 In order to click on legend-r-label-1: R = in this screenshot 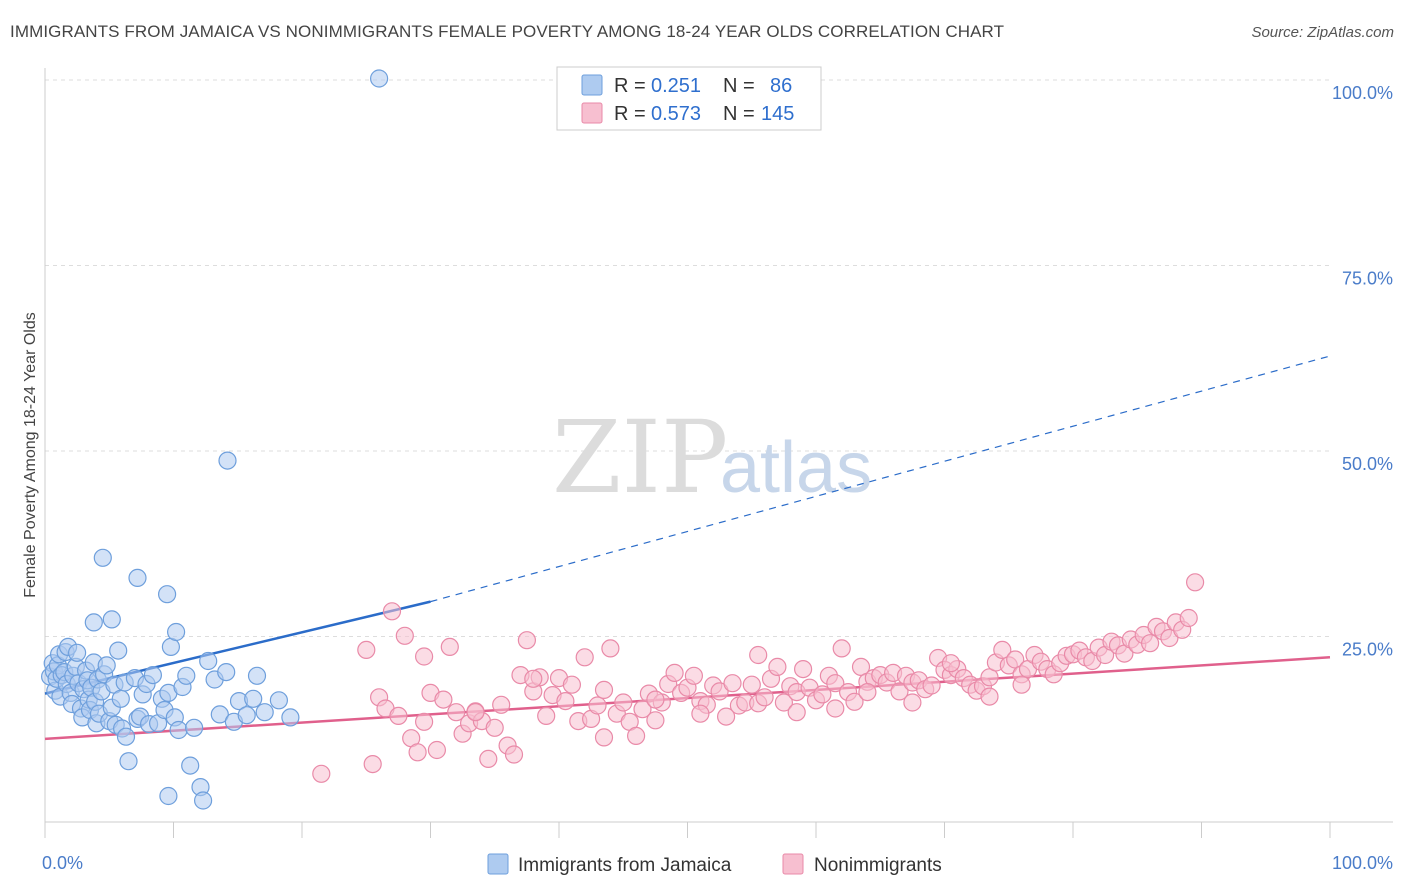, I will do `click(630, 86)`.